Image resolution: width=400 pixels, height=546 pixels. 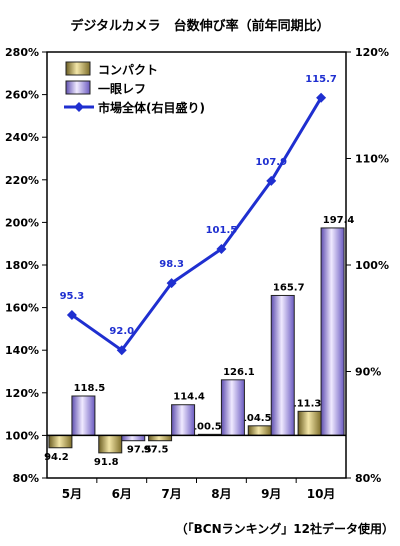 I want to click on compact-value-label: 100.5, so click(x=206, y=426).